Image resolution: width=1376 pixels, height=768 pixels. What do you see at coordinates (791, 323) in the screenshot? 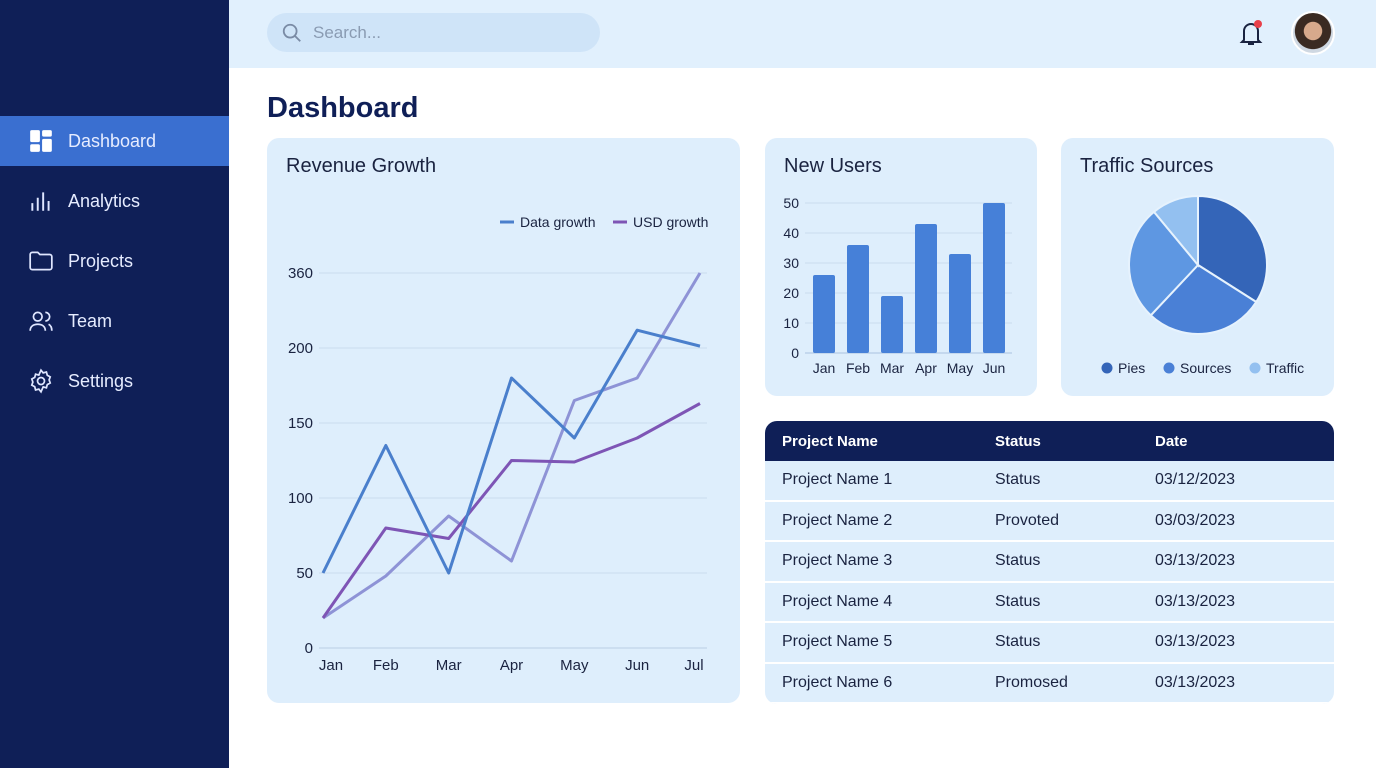
I see `y-tick-label: 10` at bounding box center [791, 323].